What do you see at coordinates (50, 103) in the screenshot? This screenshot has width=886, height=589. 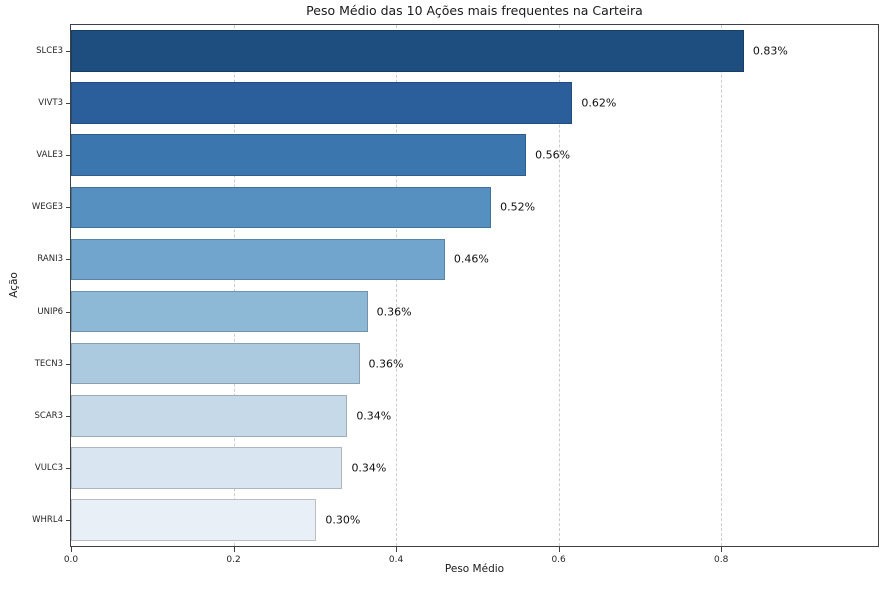 I see `y-tick-label: VIVT3` at bounding box center [50, 103].